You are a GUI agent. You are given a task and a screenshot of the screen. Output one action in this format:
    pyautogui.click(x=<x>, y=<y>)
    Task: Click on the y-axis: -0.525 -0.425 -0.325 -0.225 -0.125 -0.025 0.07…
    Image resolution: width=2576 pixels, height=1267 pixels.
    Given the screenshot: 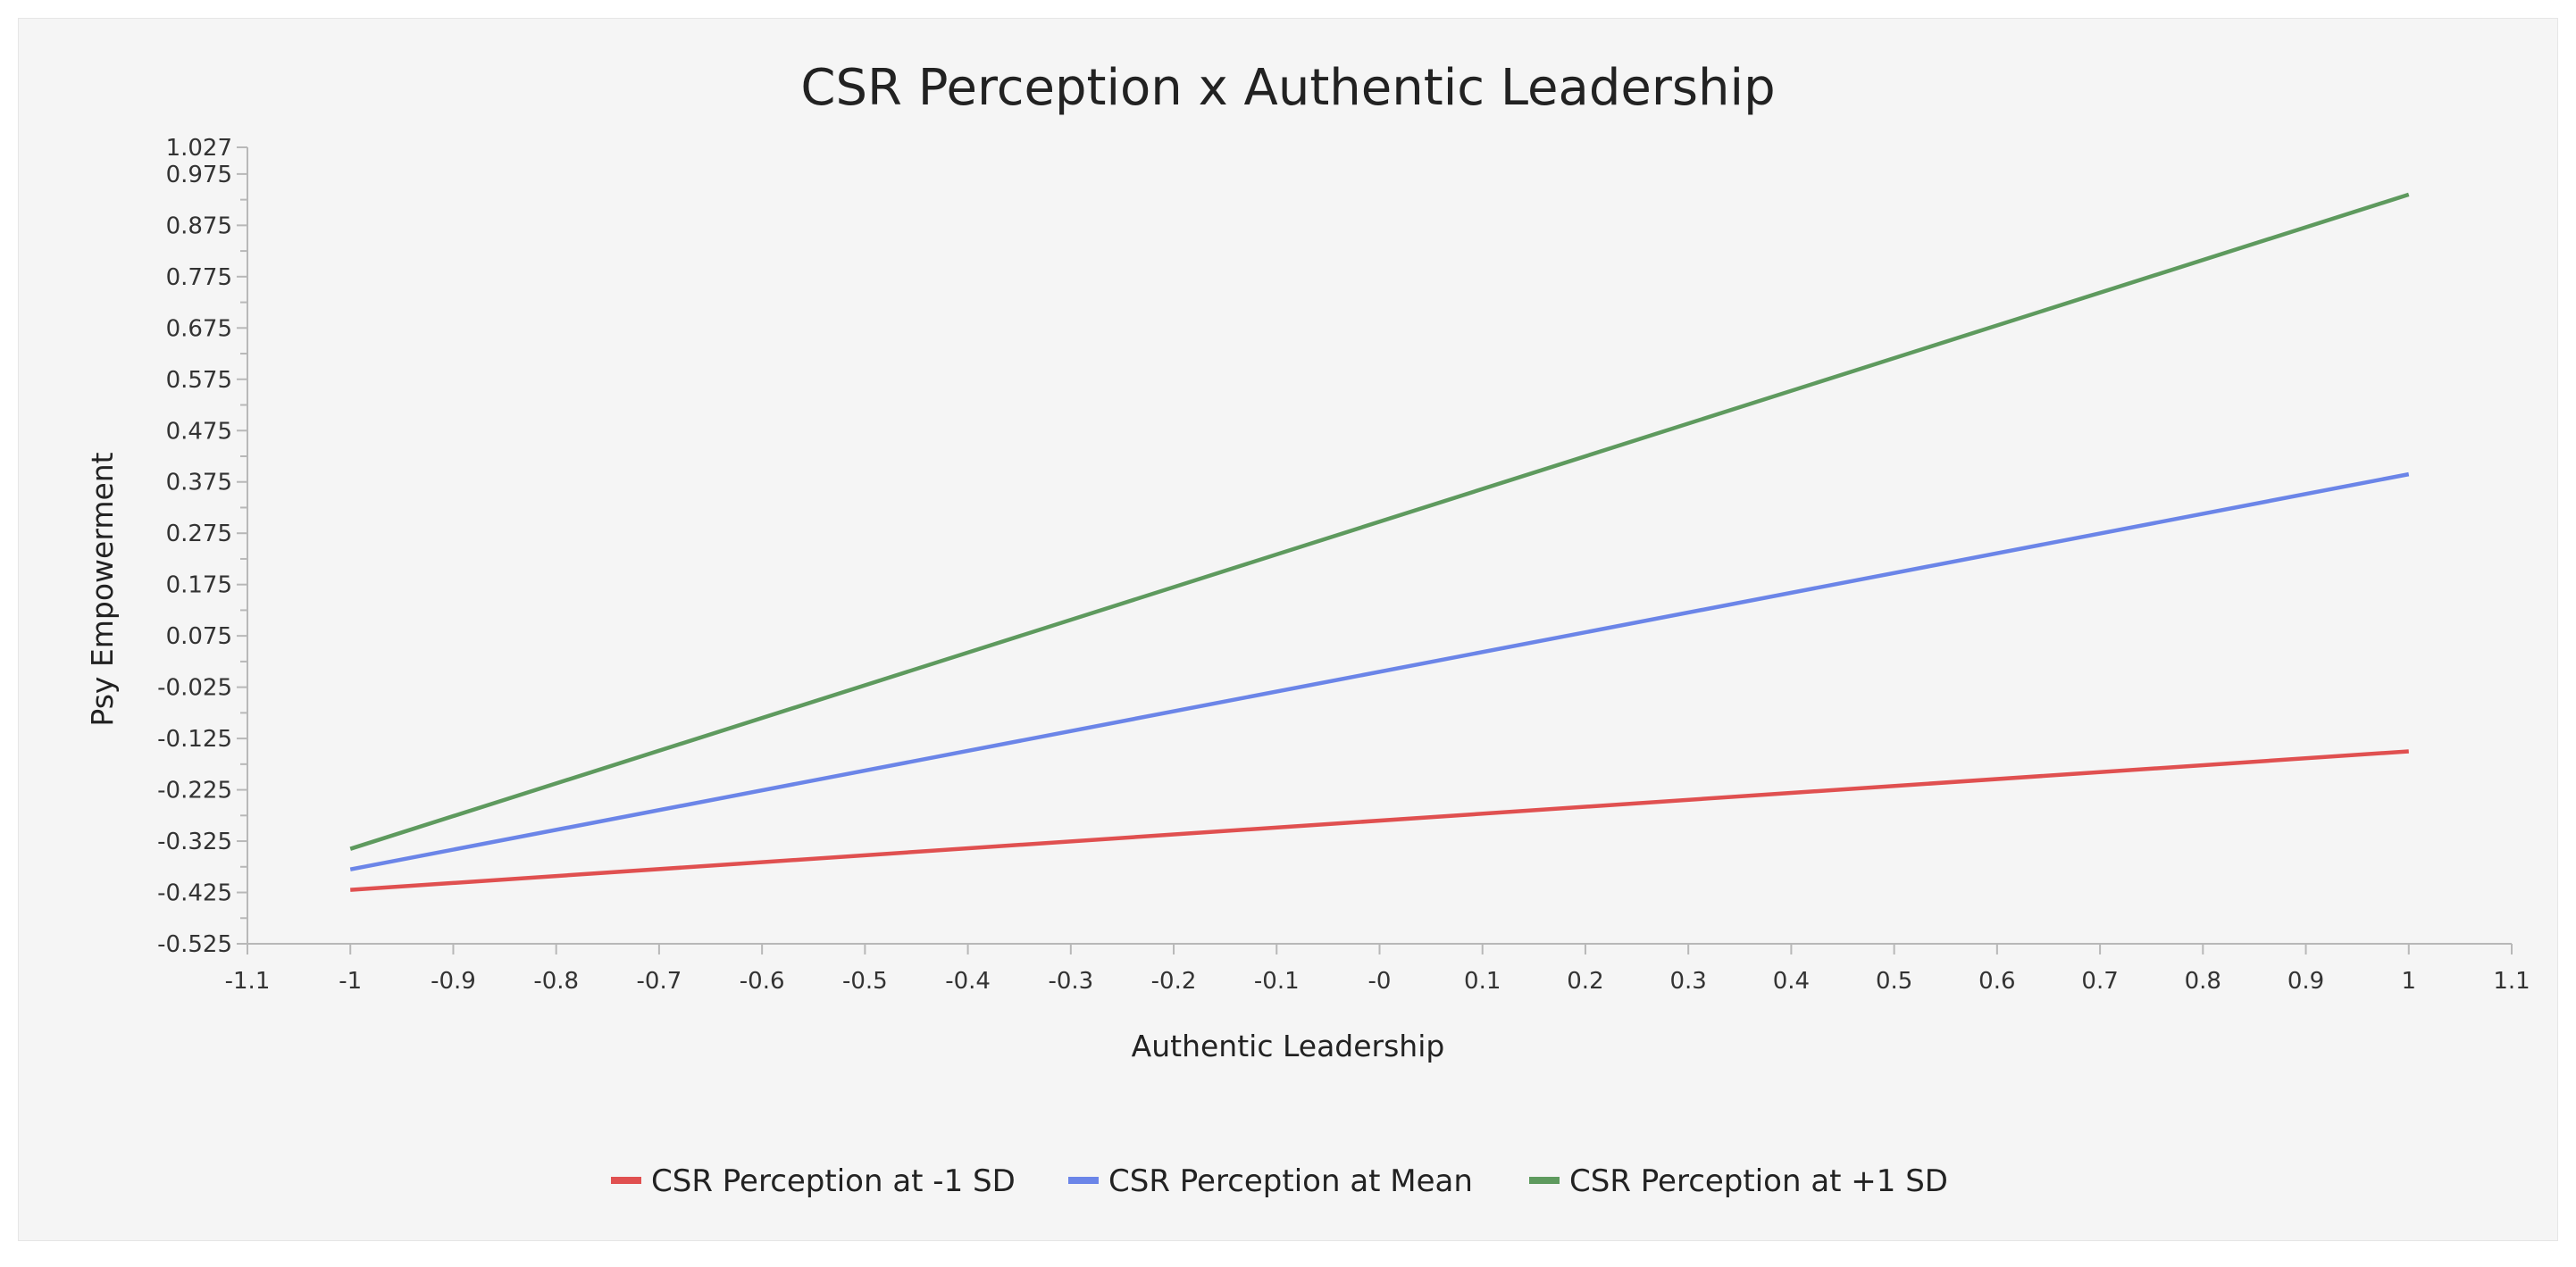 What is the action you would take?
    pyautogui.click(x=203, y=546)
    